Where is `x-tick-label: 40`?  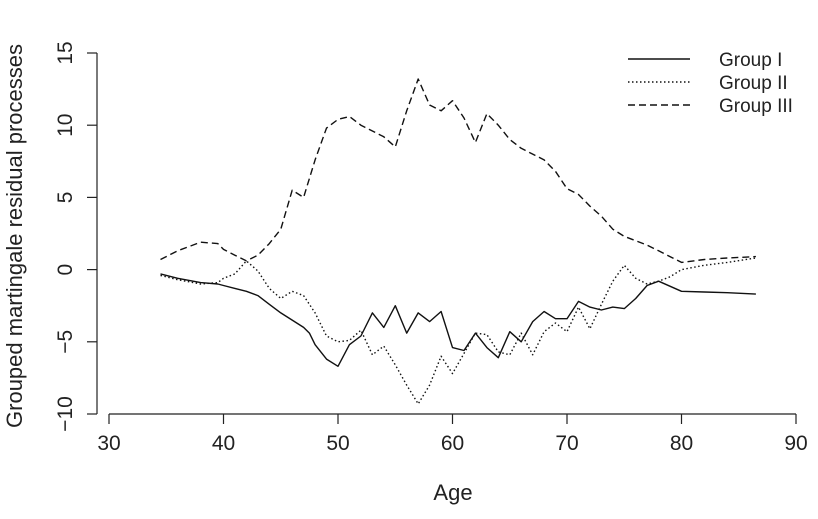
x-tick-label: 40 is located at coordinates (223, 443).